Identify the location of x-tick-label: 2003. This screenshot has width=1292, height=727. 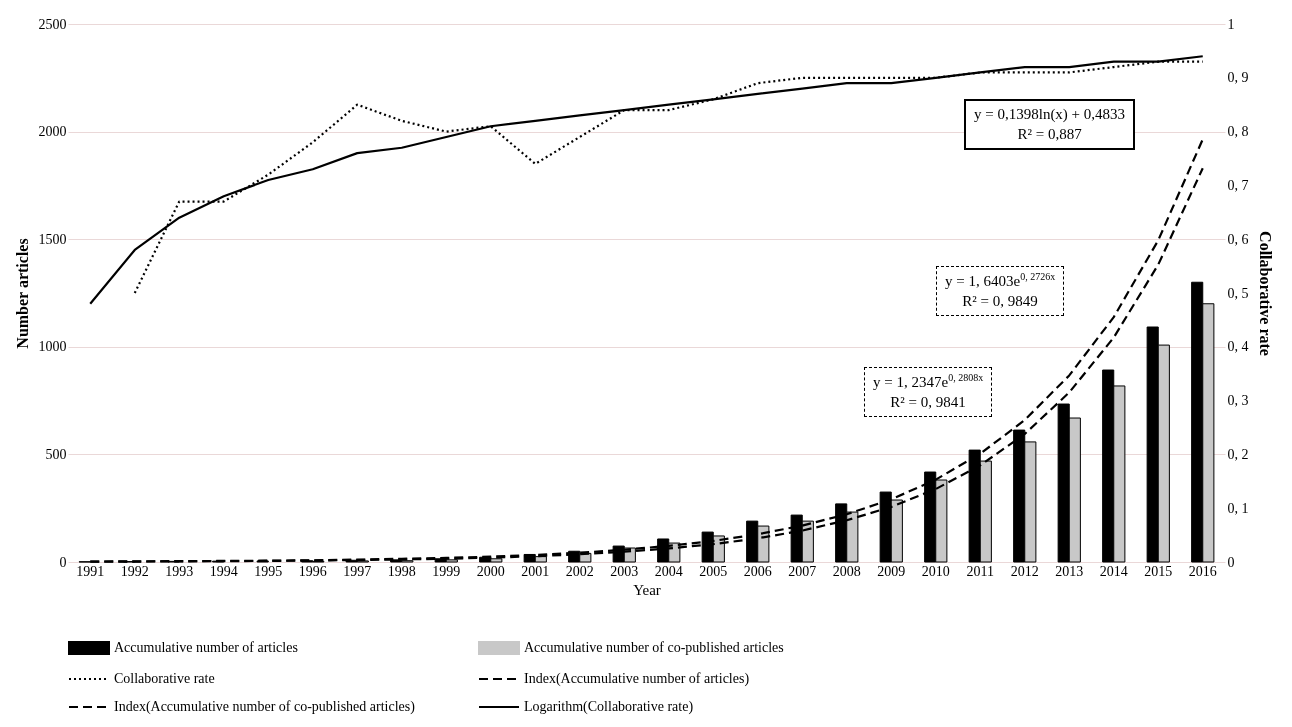
(624, 571).